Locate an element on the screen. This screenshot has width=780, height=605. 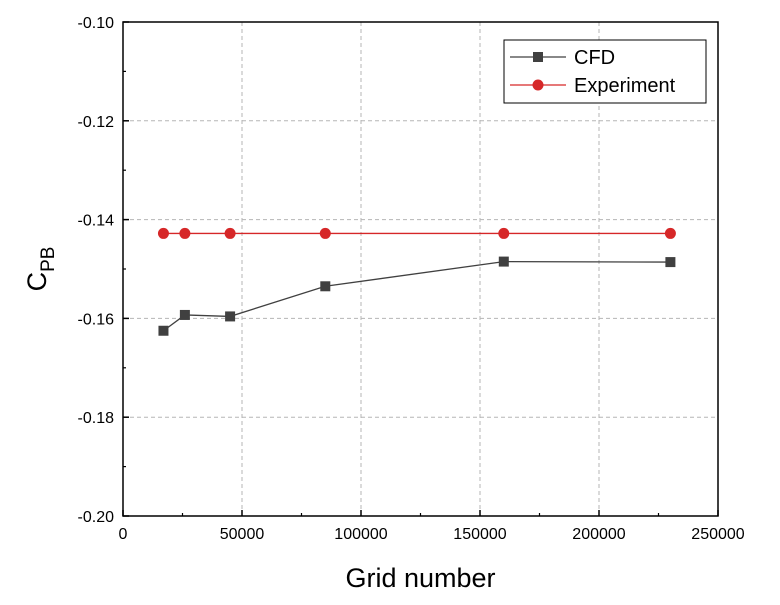
y-axis-title-main: C is located at coordinates (37, 282).